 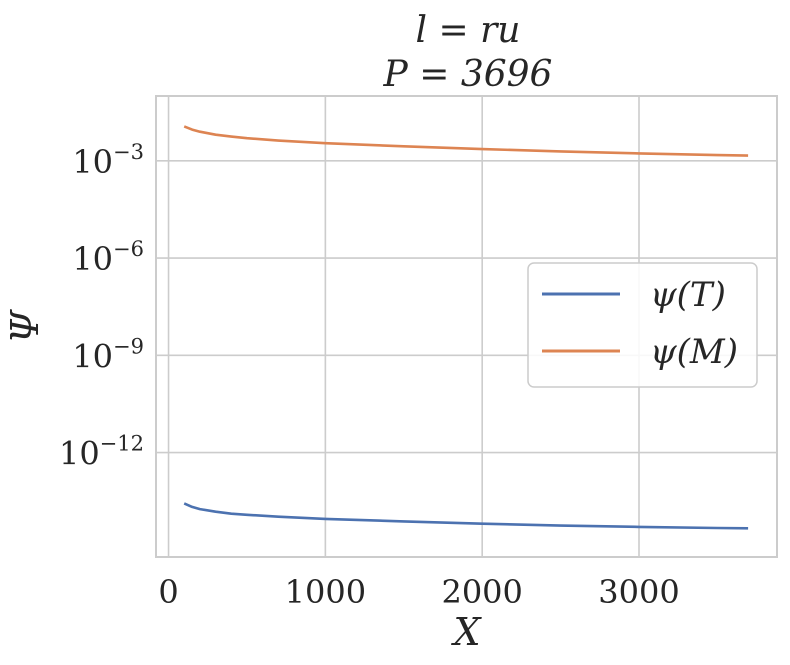 What do you see at coordinates (468, 30) in the screenshot?
I see `chart-title: l = ru` at bounding box center [468, 30].